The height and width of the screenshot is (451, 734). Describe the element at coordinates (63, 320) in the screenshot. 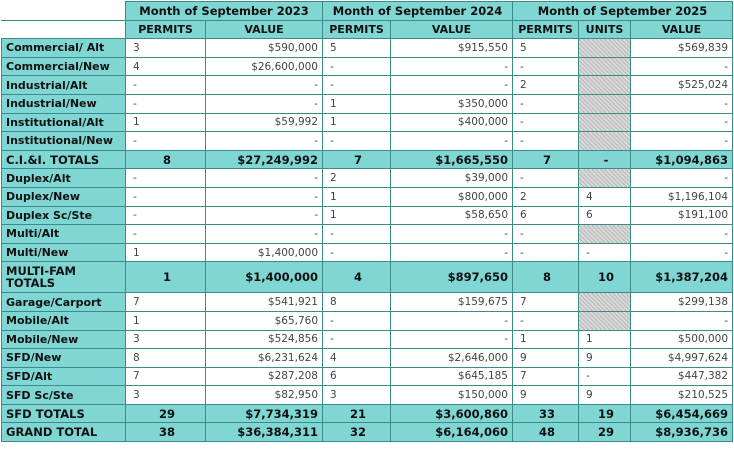

I see `row-label: Mobile/Alt` at that location.